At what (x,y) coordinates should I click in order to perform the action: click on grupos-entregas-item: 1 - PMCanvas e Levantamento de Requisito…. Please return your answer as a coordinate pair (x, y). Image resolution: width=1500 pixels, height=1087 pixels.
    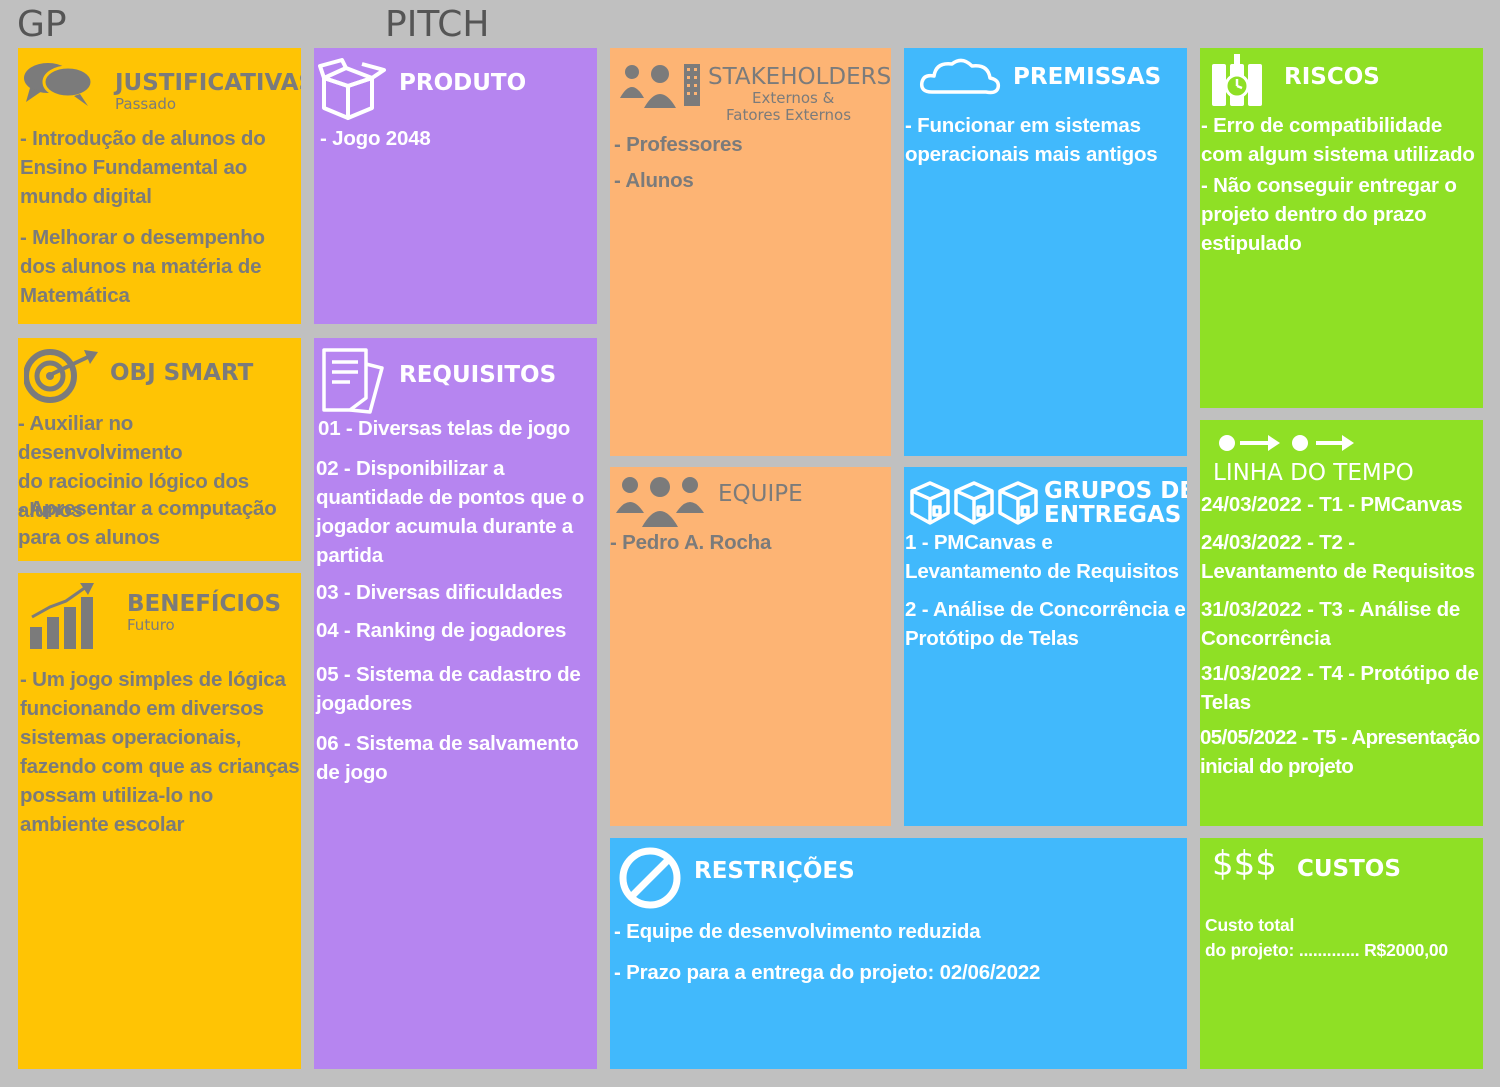
    Looking at the image, I should click on (1042, 557).